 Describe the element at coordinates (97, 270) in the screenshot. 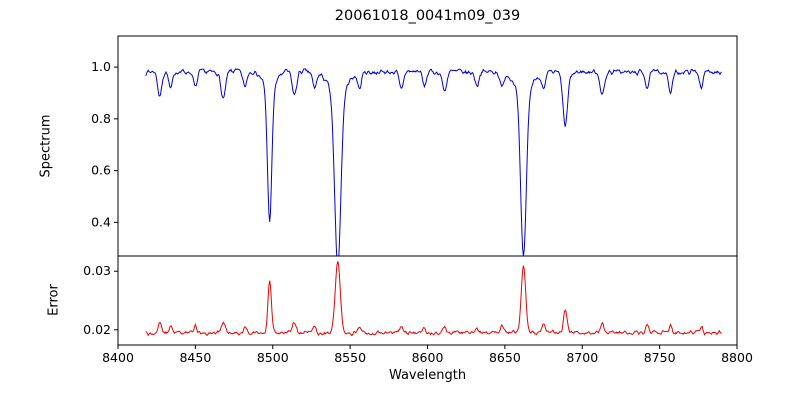

I see `error-y-tick-label: 0.03` at that location.